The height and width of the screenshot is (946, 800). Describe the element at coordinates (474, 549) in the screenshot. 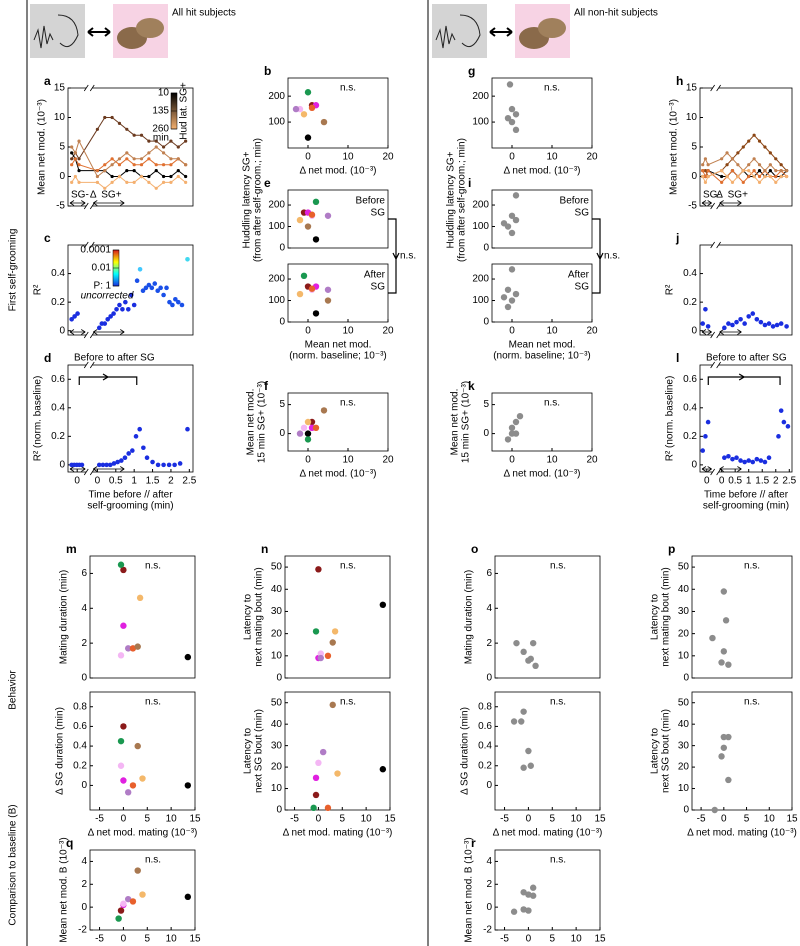

I see `panel-letter: o` at that location.